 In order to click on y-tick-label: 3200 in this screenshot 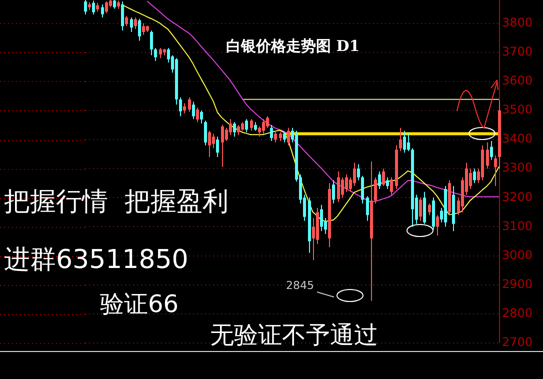, I will do `click(517, 197)`.